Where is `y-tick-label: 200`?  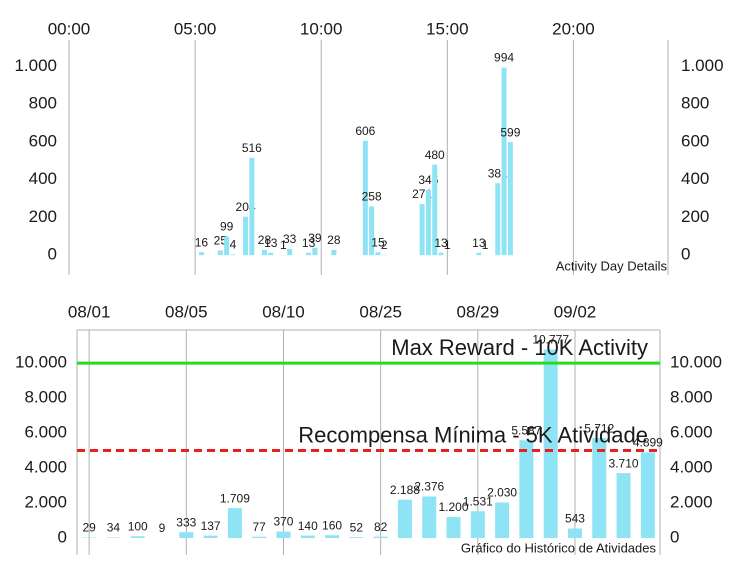 y-tick-label: 200 is located at coordinates (43, 216).